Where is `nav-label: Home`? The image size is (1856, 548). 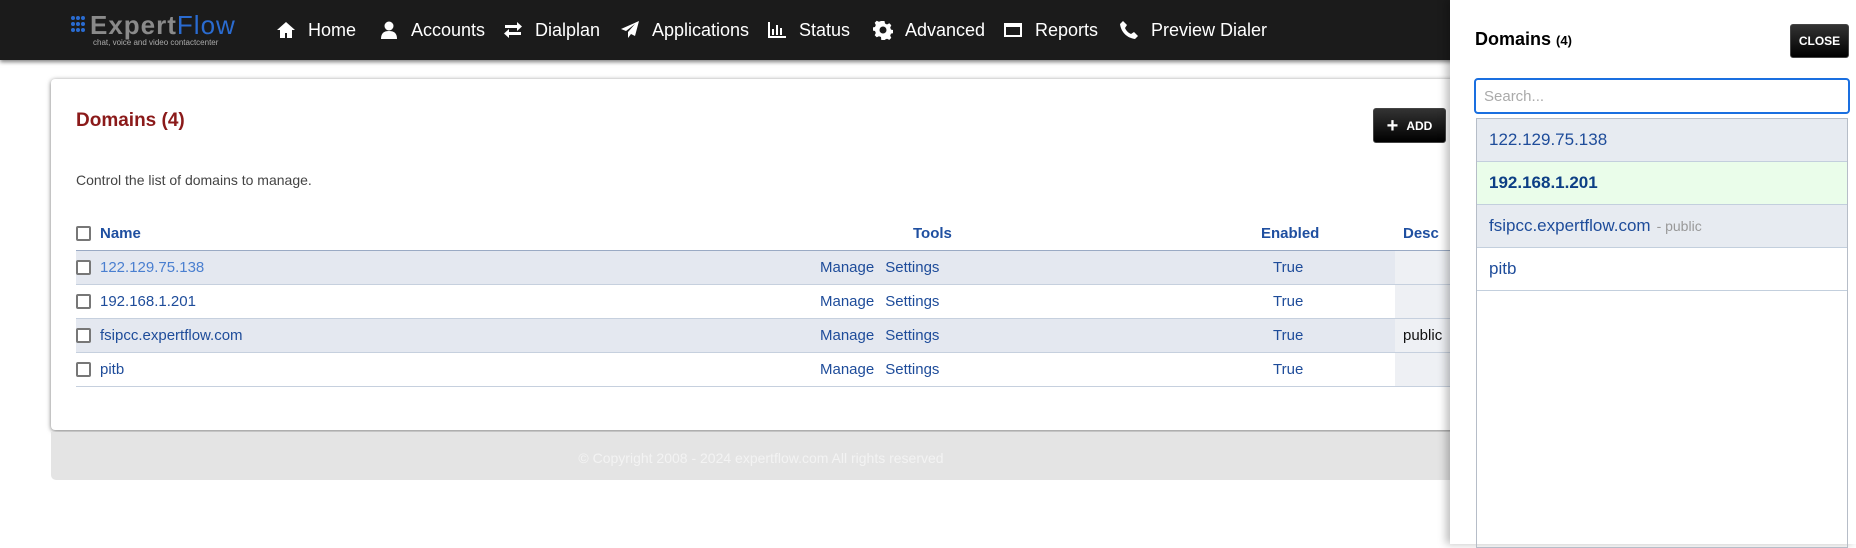
nav-label: Home is located at coordinates (332, 29).